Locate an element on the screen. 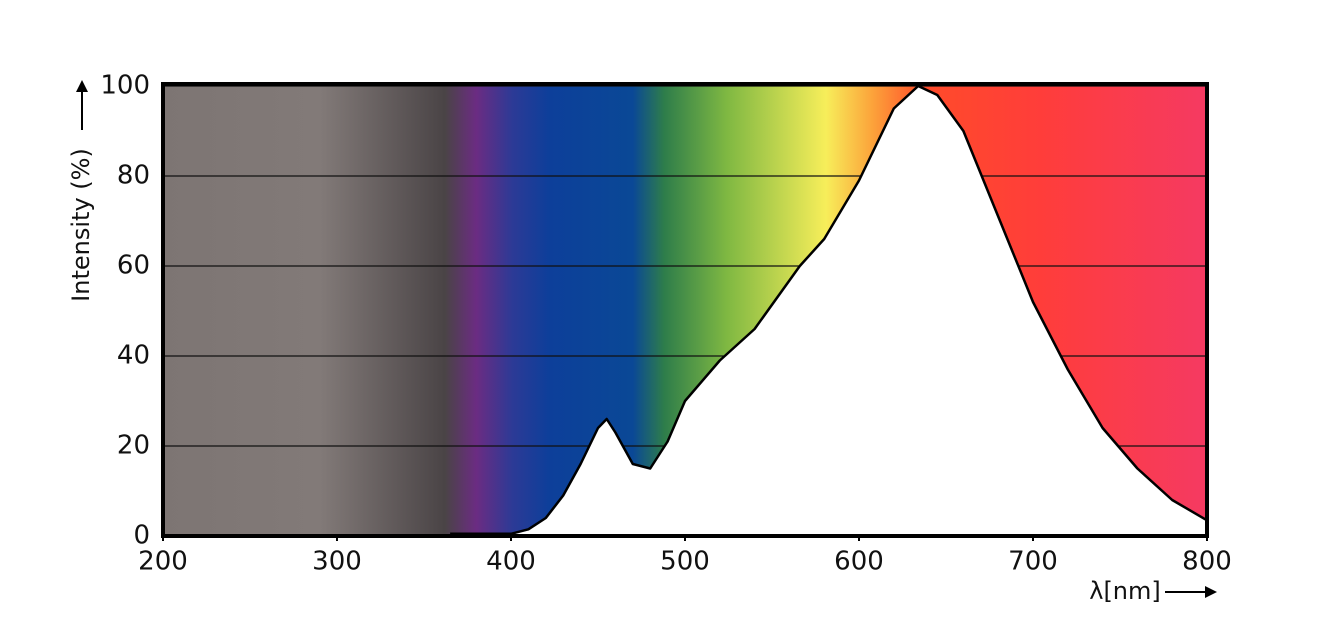 This screenshot has width=1328, height=644. y-tick-label: 20 is located at coordinates (133, 446).